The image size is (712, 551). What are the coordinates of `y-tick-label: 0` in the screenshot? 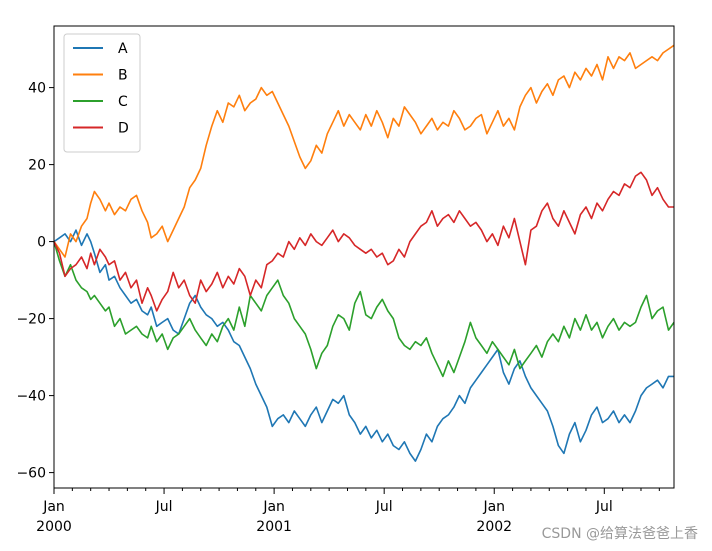 It's located at (41, 243).